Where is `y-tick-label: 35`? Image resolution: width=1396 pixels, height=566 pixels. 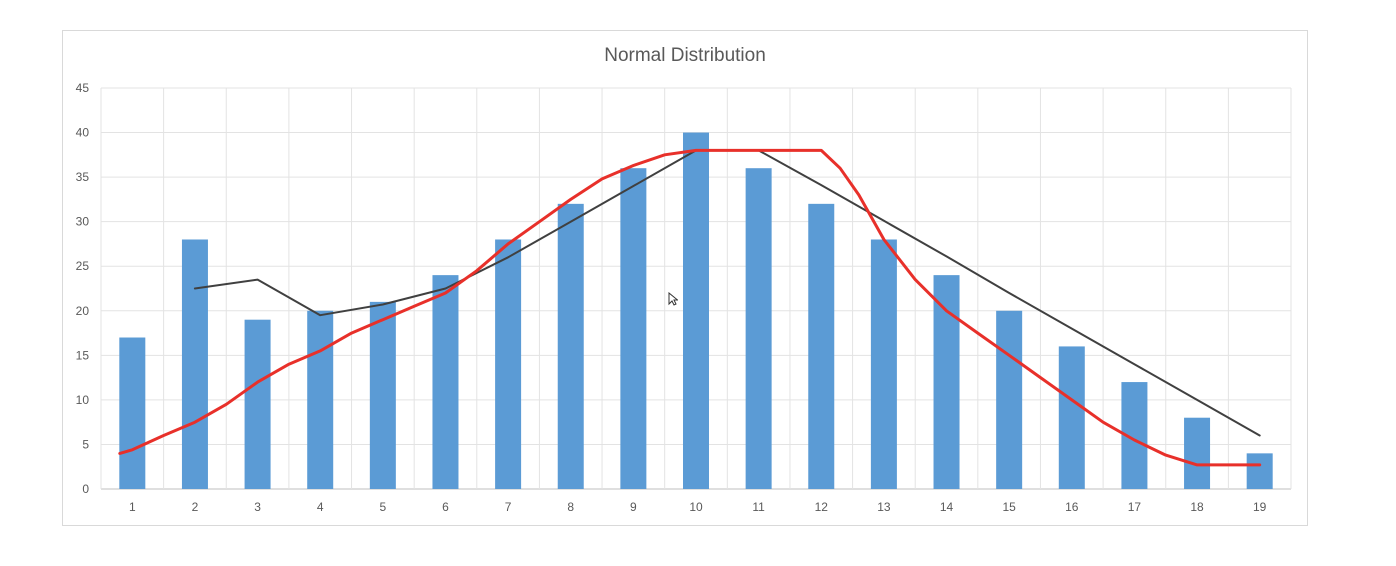 y-tick-label: 35 is located at coordinates (83, 177).